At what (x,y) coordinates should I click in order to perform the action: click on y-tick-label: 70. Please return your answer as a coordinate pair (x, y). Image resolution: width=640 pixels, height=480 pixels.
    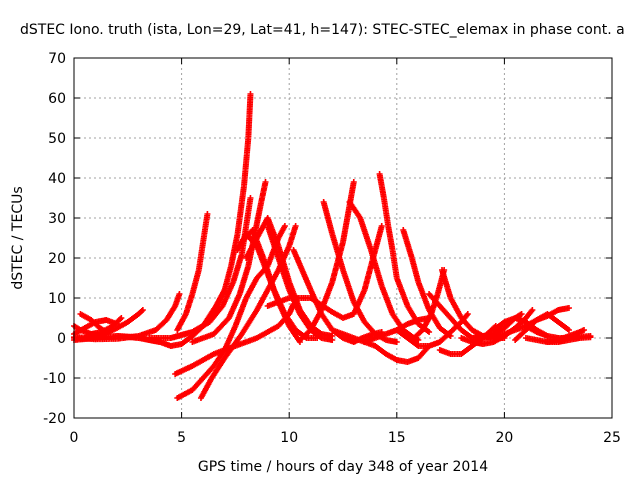
    Looking at the image, I should click on (57, 59).